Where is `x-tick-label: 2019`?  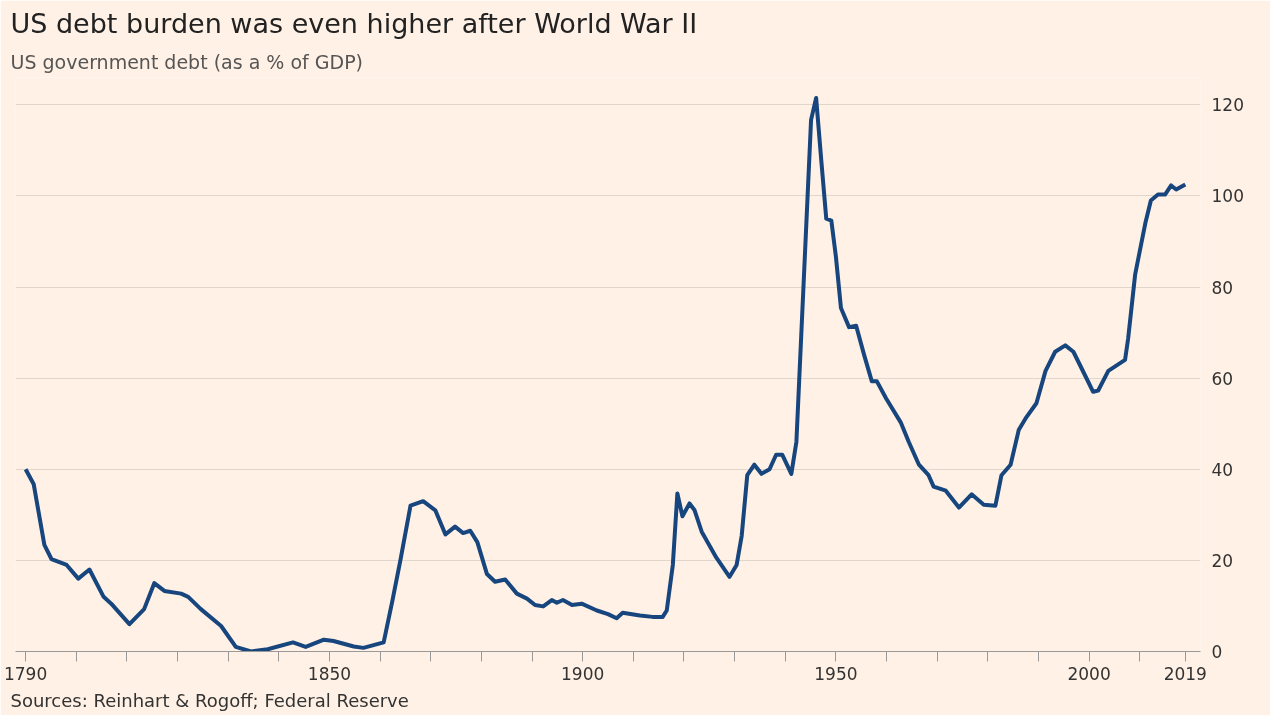
x-tick-label: 2019 is located at coordinates (1185, 673).